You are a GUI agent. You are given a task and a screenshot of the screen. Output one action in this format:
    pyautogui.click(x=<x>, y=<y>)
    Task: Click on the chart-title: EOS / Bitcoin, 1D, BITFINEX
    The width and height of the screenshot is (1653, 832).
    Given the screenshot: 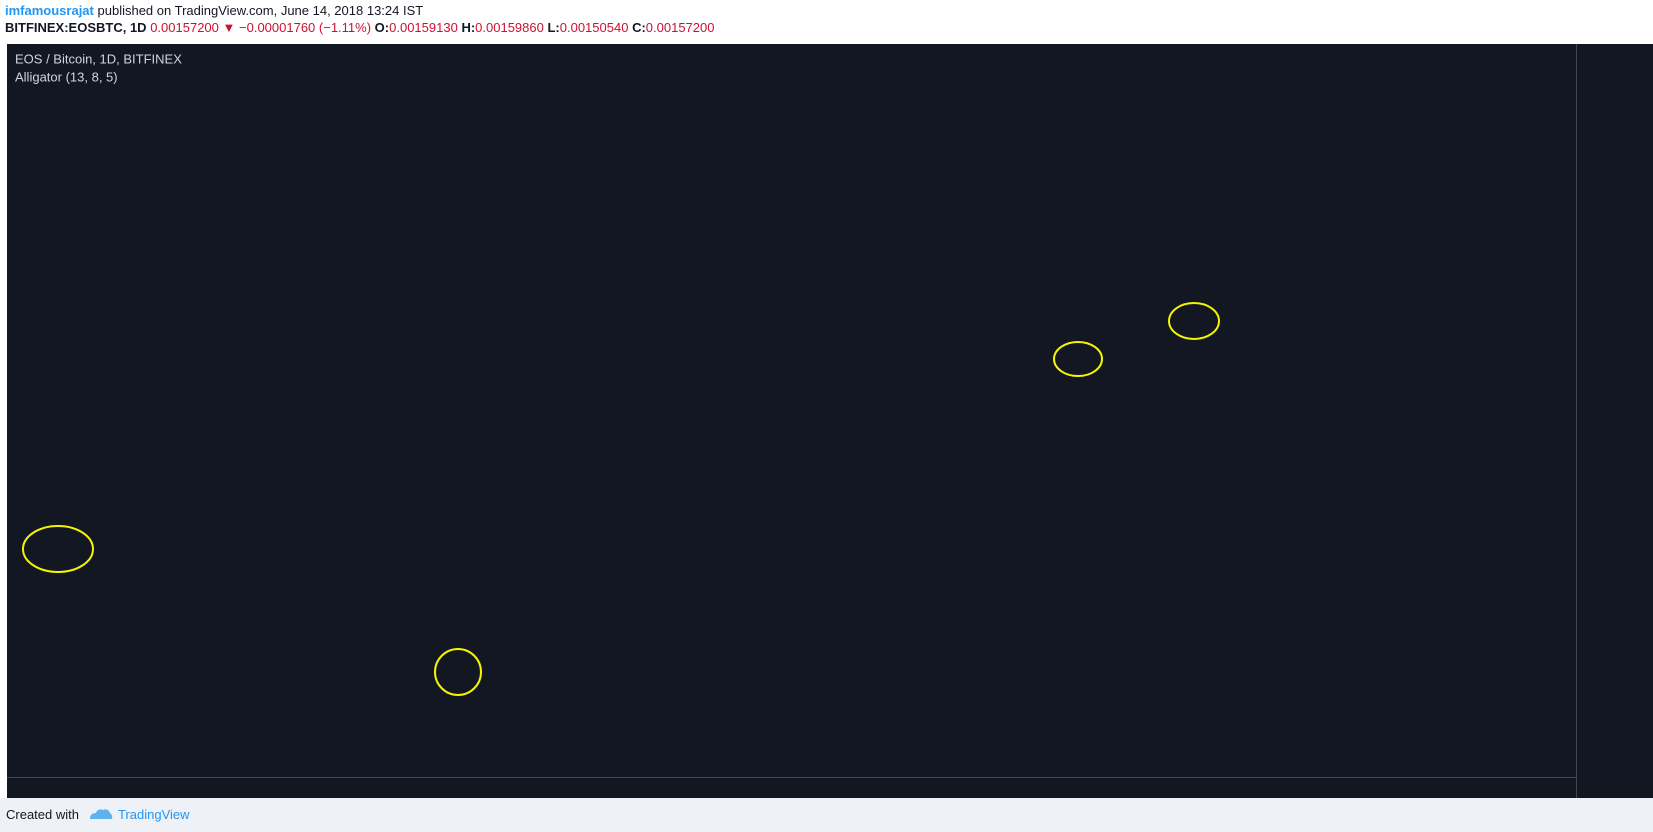 What is the action you would take?
    pyautogui.click(x=98, y=58)
    